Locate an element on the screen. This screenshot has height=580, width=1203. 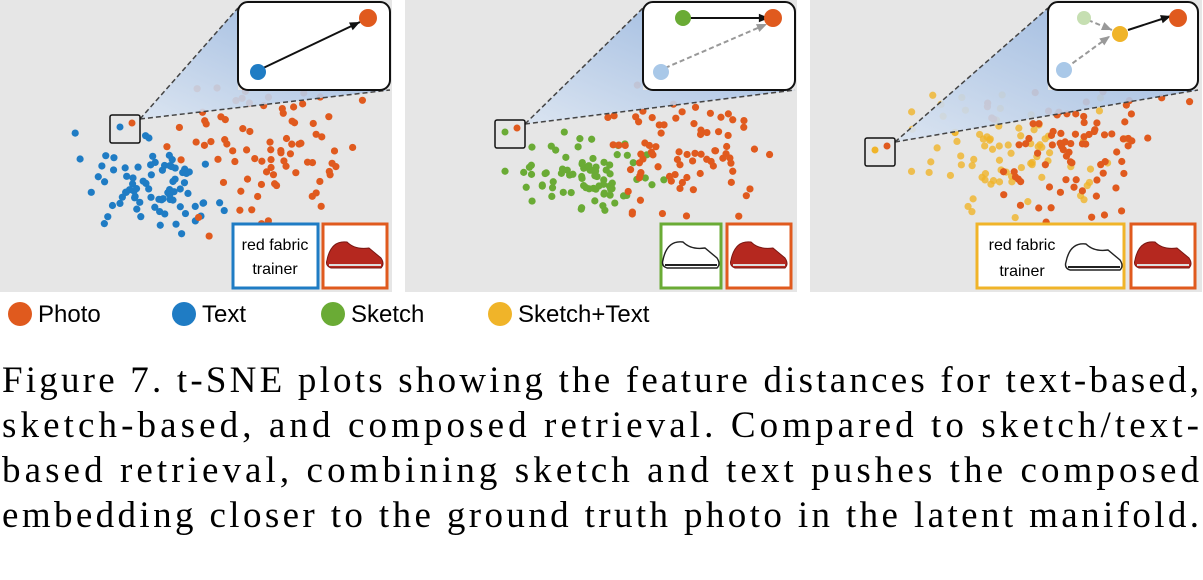
inset-arrow is located at coordinates (716, 46).